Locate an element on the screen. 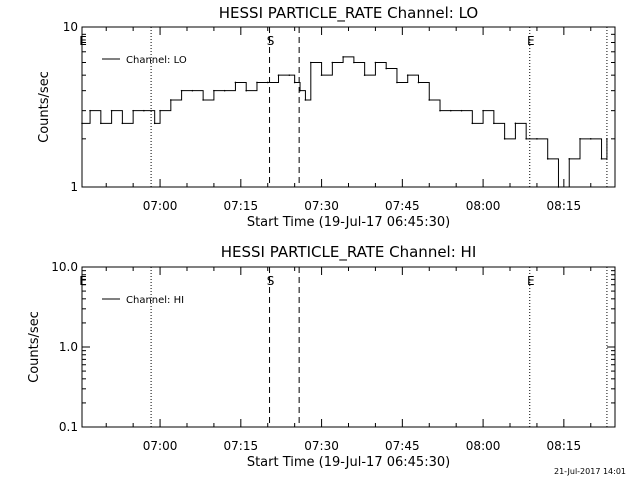 This screenshot has height=480, width=640. legend-label: Channel: HI is located at coordinates (155, 300).